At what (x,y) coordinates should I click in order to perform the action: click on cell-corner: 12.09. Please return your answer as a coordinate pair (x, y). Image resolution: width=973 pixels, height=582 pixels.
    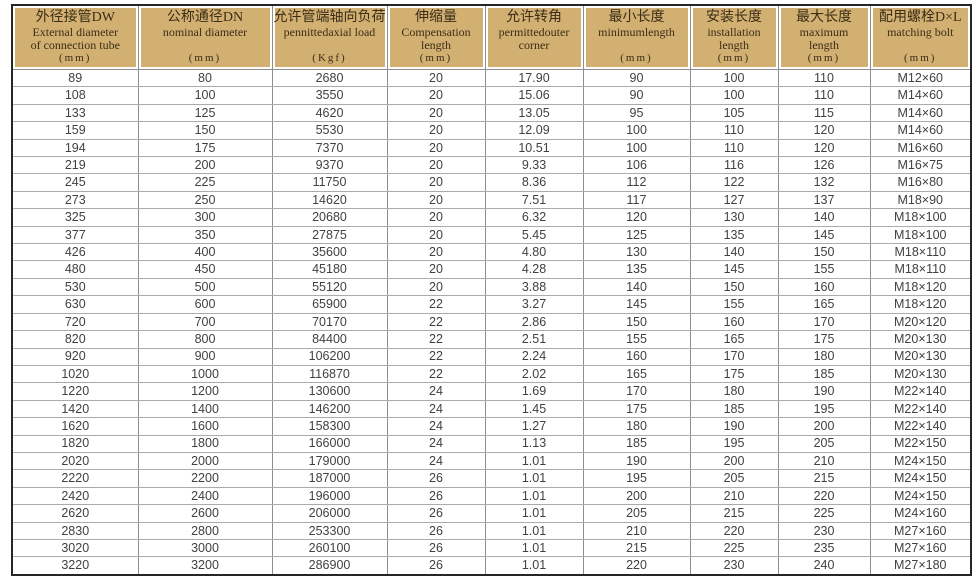
    Looking at the image, I should click on (534, 130).